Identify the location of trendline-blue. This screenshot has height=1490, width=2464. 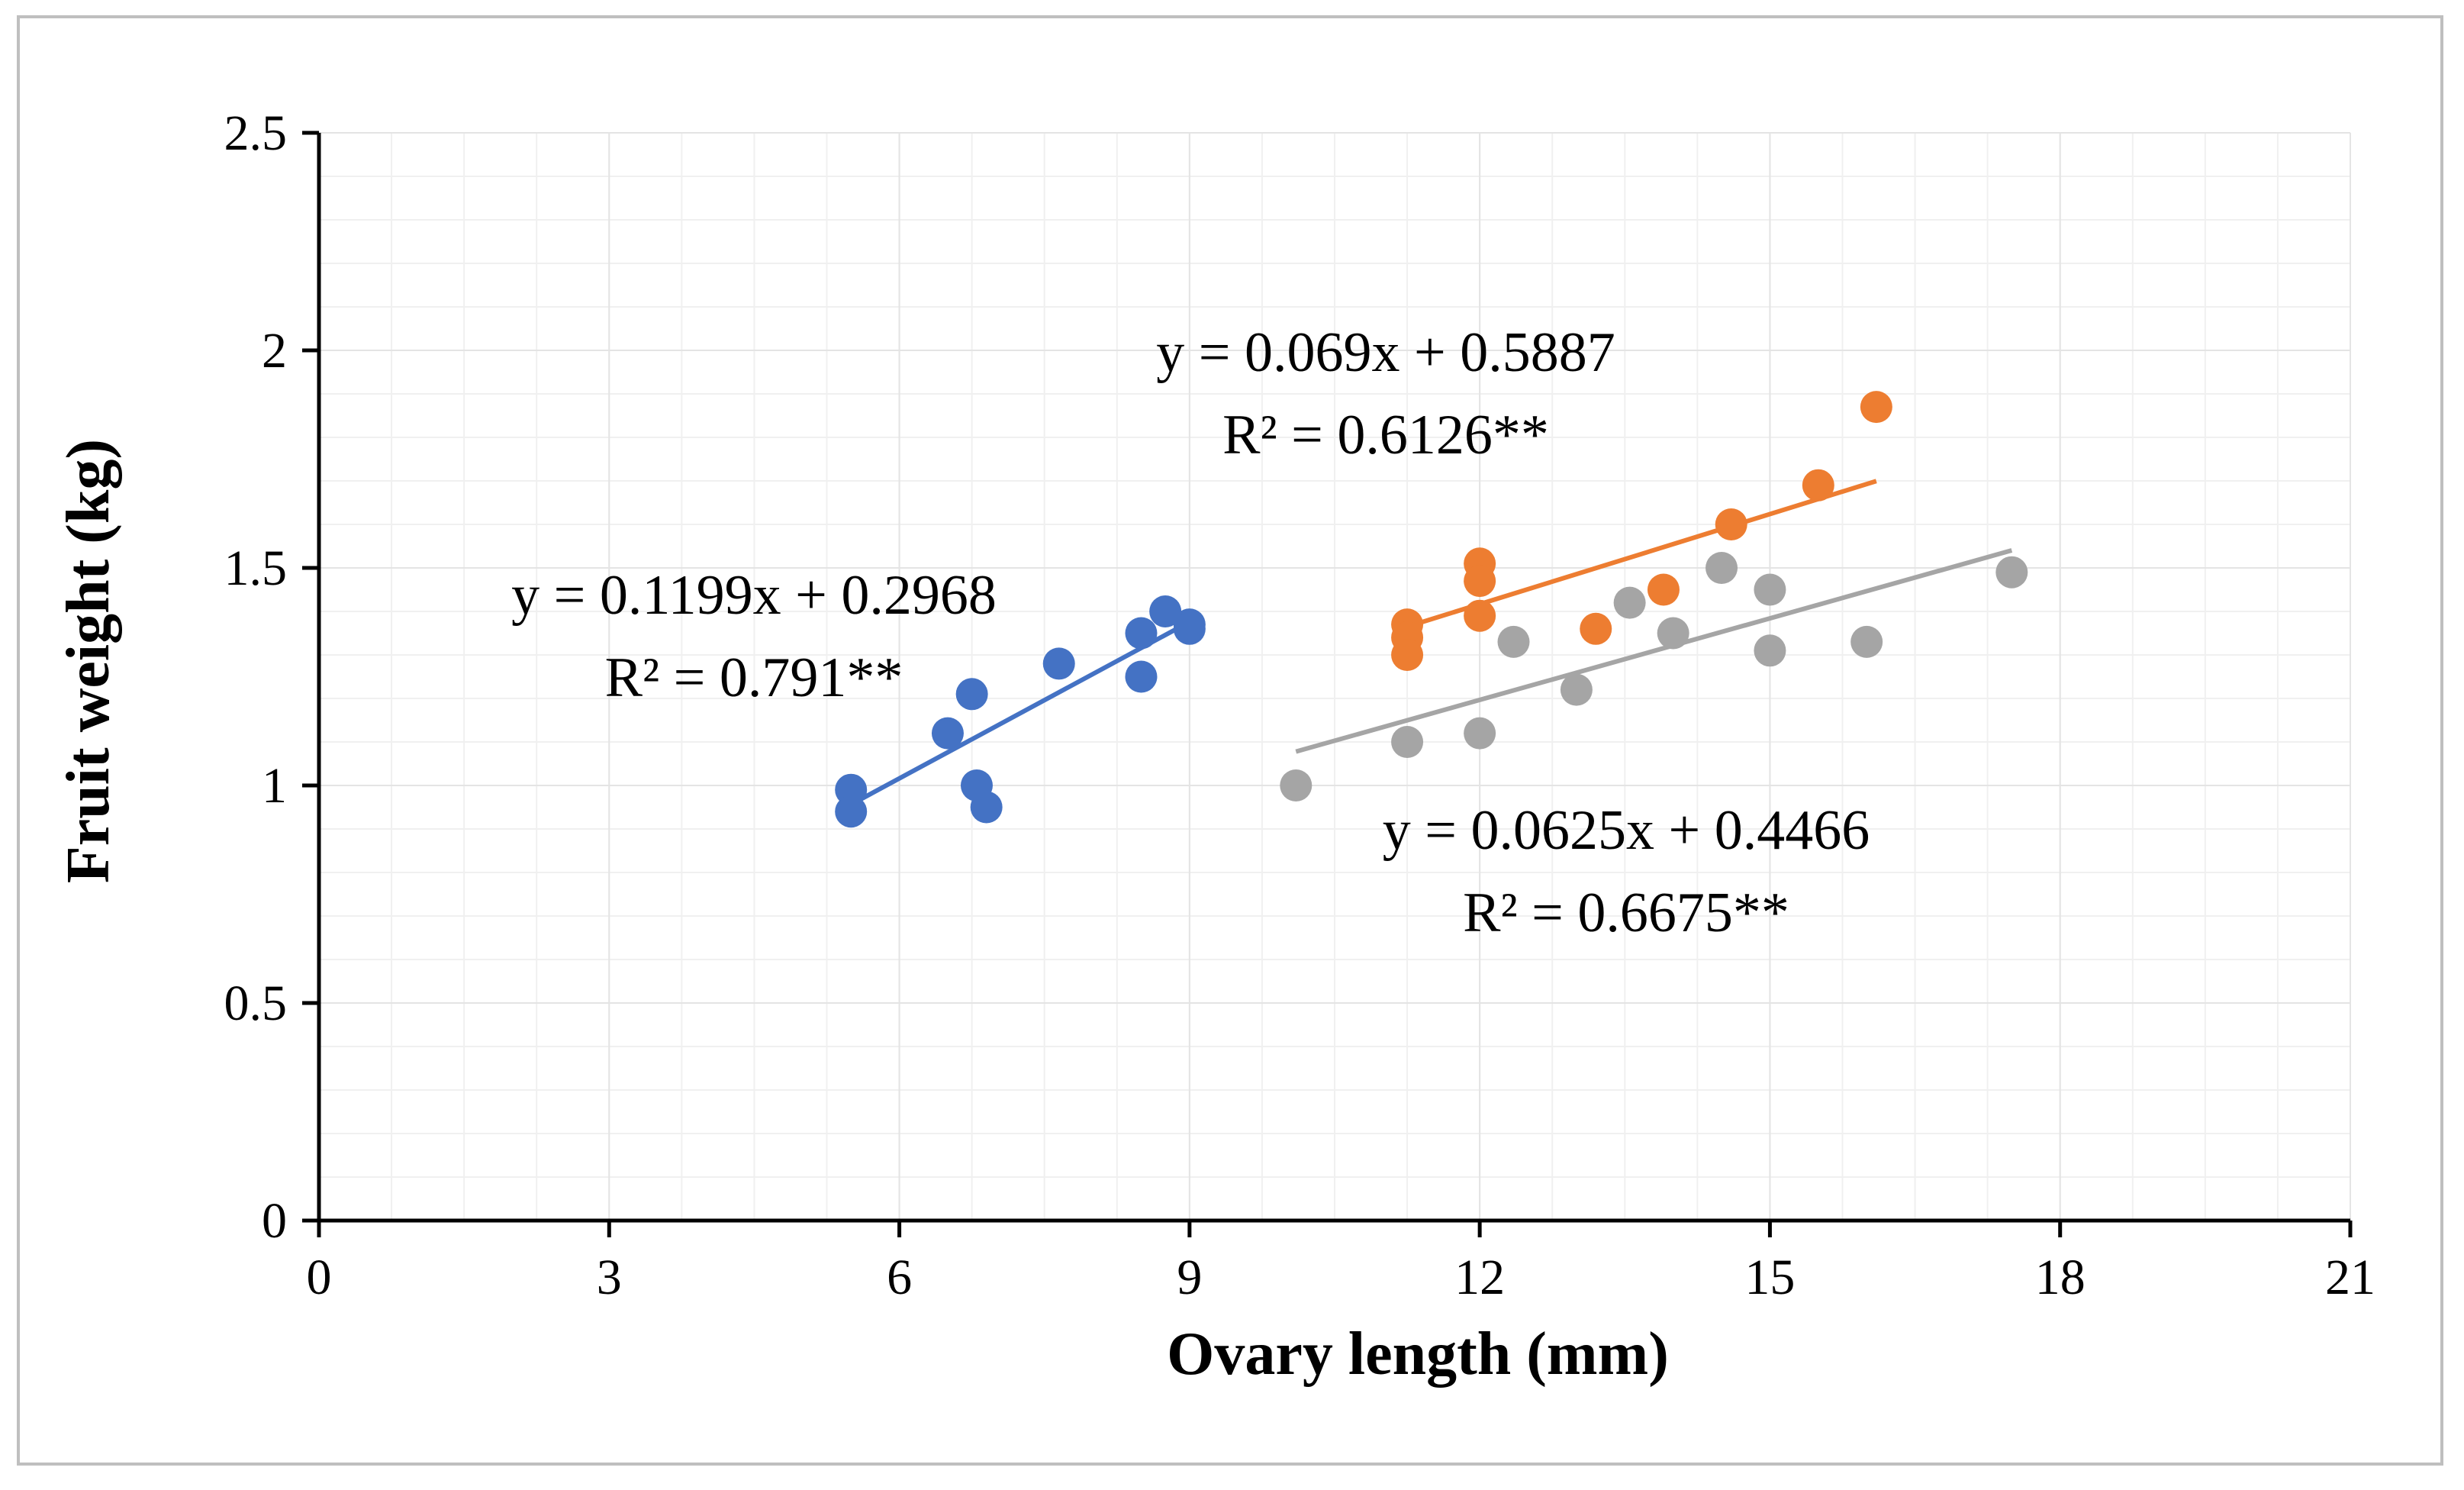
(1020, 713).